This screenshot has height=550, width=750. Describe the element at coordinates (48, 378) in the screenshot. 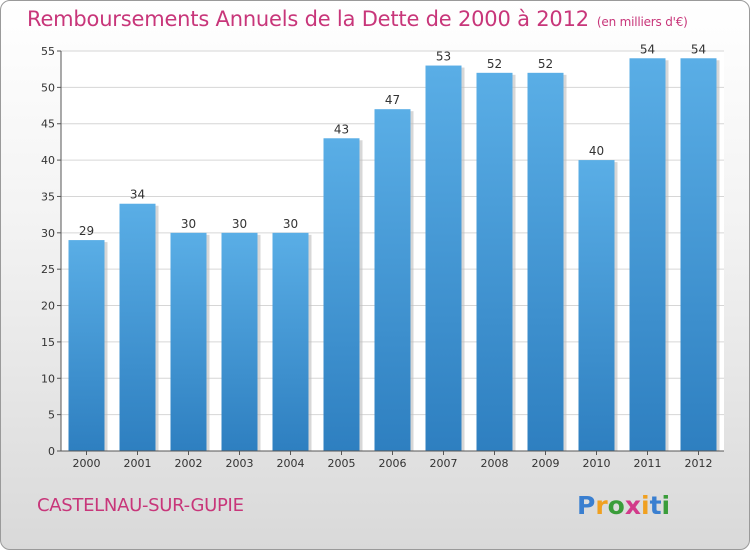

I see `y-tick-label: 10` at that location.